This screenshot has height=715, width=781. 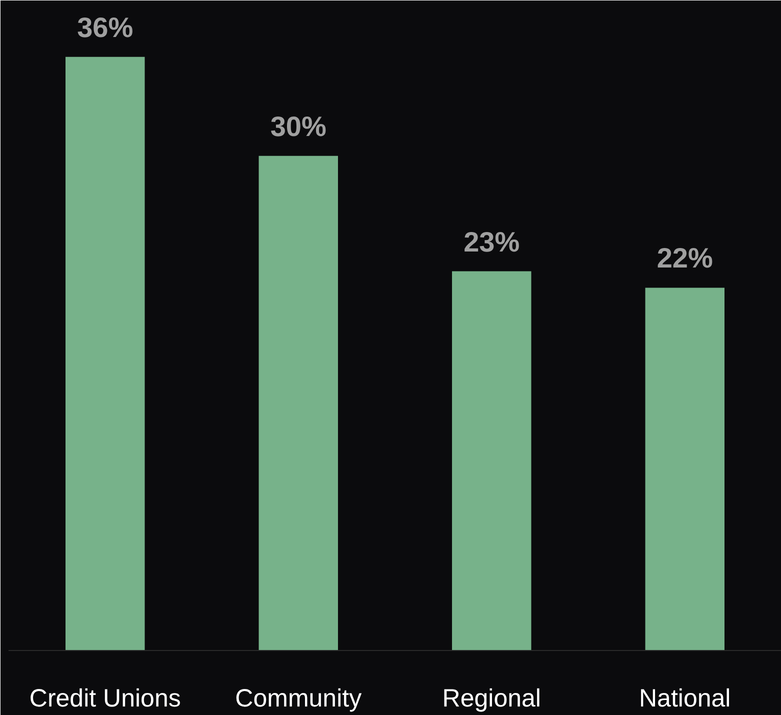 I want to click on x-tick-label: Regional, so click(x=491, y=698).